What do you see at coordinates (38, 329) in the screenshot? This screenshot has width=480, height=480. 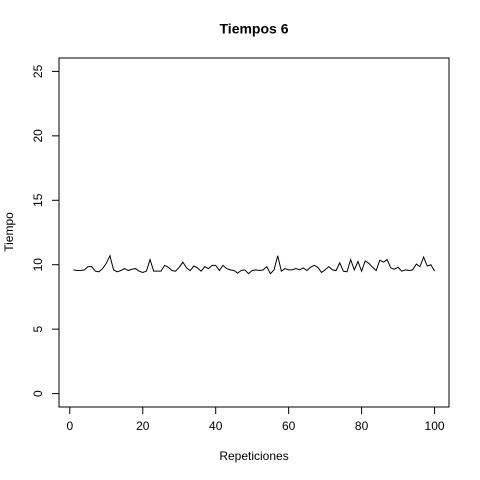 I see `y-tick-label: 5` at bounding box center [38, 329].